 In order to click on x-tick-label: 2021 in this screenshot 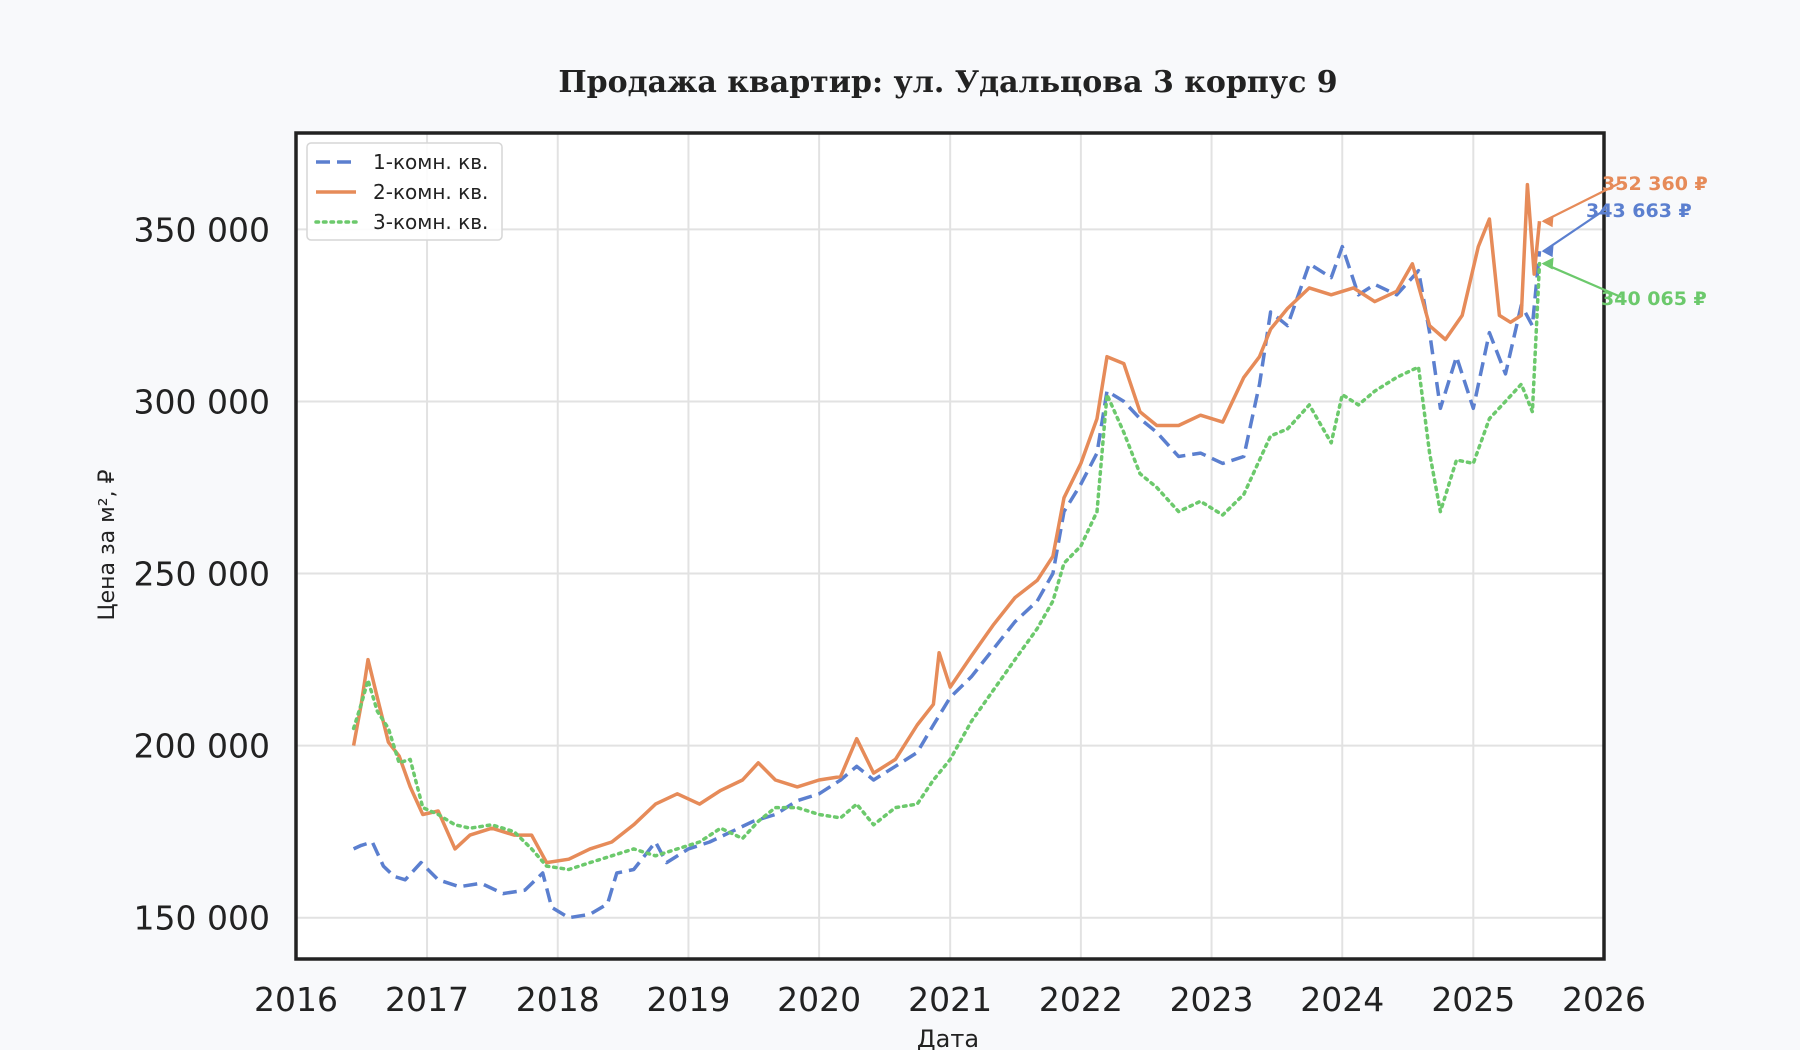, I will do `click(950, 999)`.